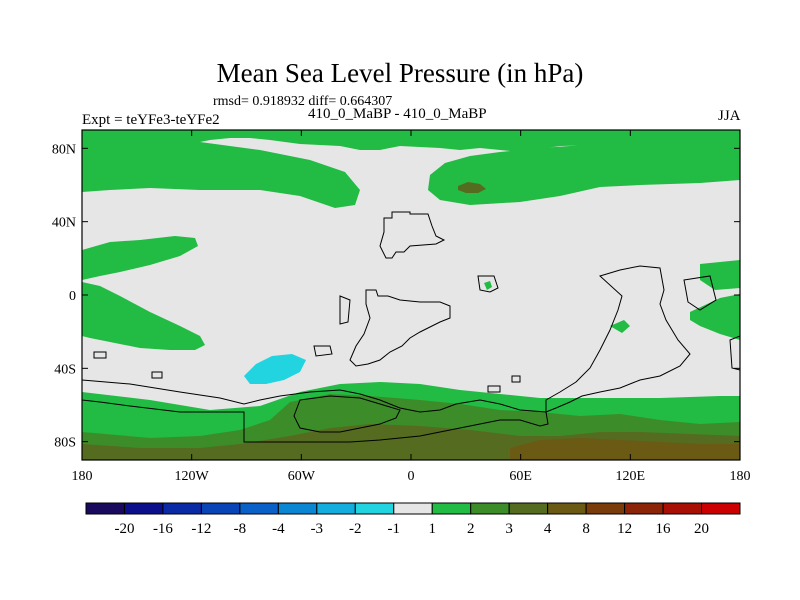 Image resolution: width=800 pixels, height=600 pixels. What do you see at coordinates (584, 173) in the screenshot?
I see `north-band-east` at bounding box center [584, 173].